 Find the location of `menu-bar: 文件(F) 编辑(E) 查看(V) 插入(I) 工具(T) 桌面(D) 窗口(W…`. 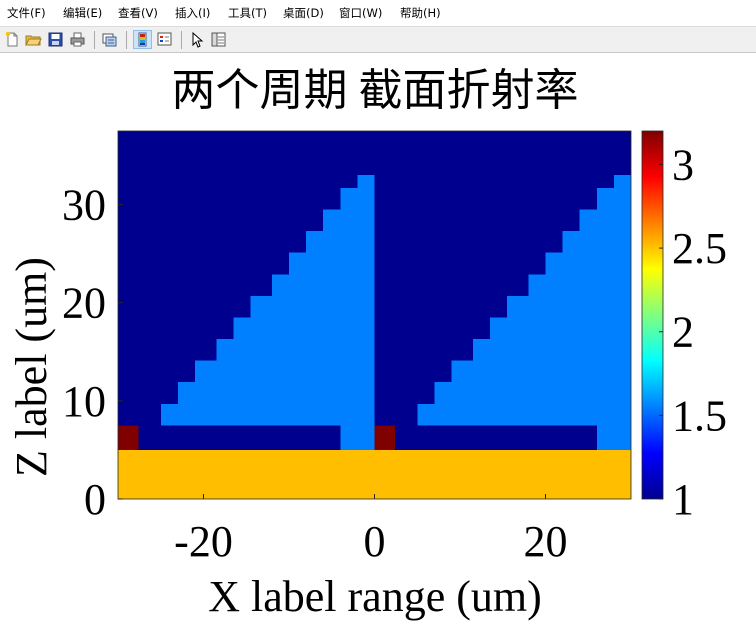

menu-bar: 文件(F) 编辑(E) 查看(V) 插入(I) 工具(T) 桌面(D) 窗口(W… is located at coordinates (378, 13).